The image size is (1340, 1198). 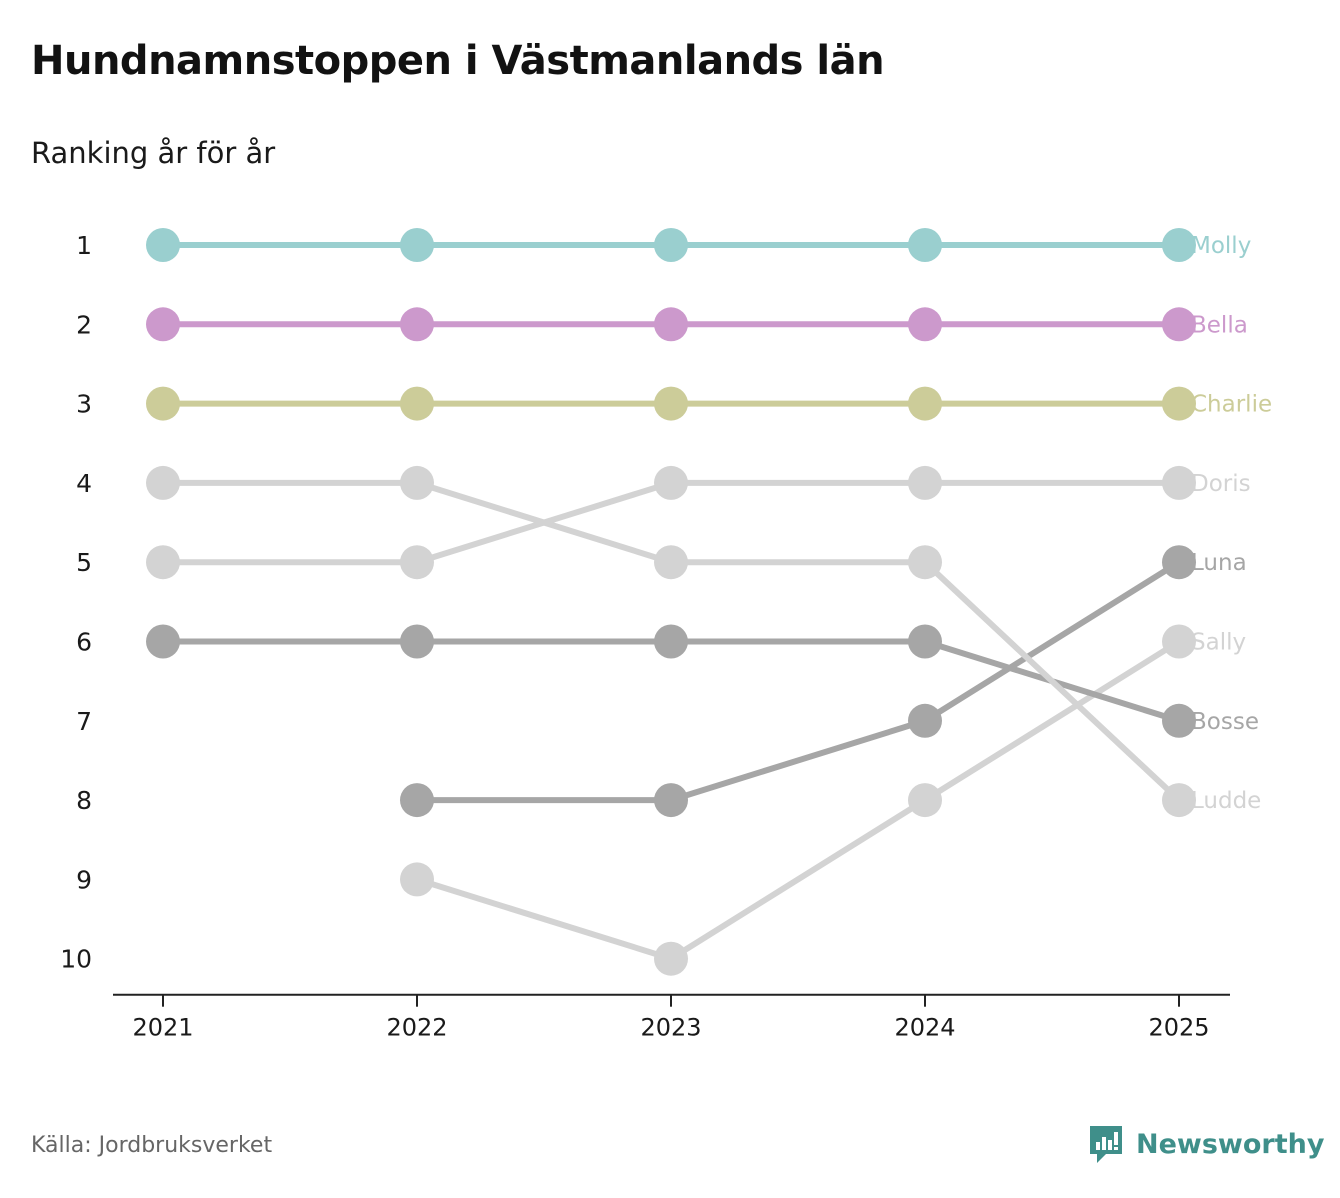 What do you see at coordinates (416, 1028) in the screenshot?
I see `x-tick-label: 2022` at bounding box center [416, 1028].